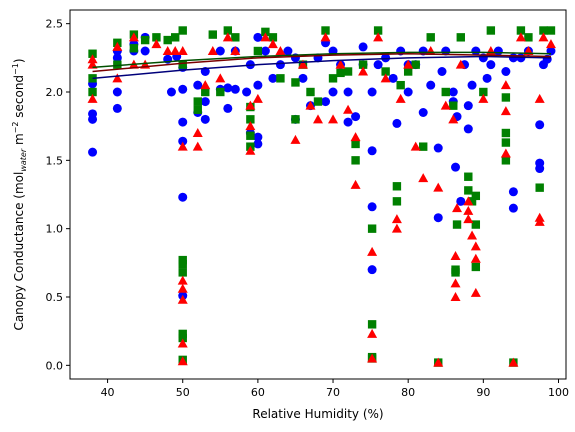 The height and width of the screenshot is (432, 575). What do you see at coordinates (58, 195) in the screenshot?
I see `y-axis-ticks: 0.0 0.5 1.0 1.5 2.0 2.5` at bounding box center [58, 195].